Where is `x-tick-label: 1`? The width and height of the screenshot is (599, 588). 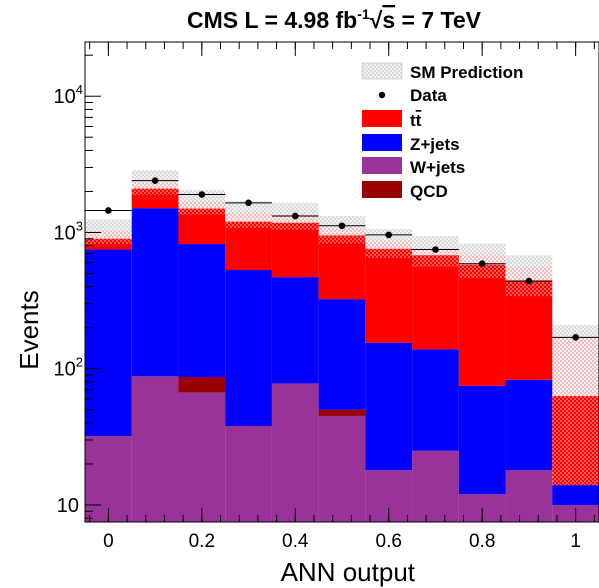
x-tick-label: 1 is located at coordinates (575, 541).